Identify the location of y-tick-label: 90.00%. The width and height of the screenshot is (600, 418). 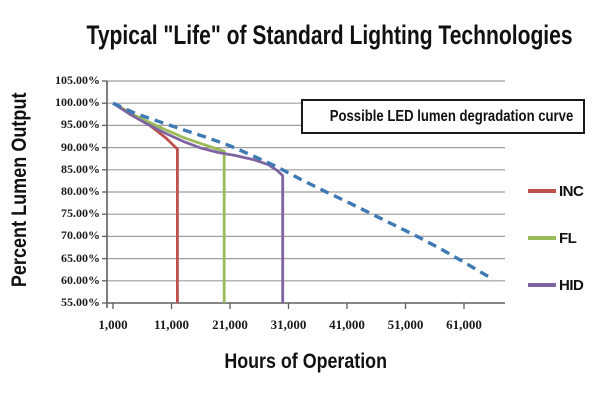
(80, 146).